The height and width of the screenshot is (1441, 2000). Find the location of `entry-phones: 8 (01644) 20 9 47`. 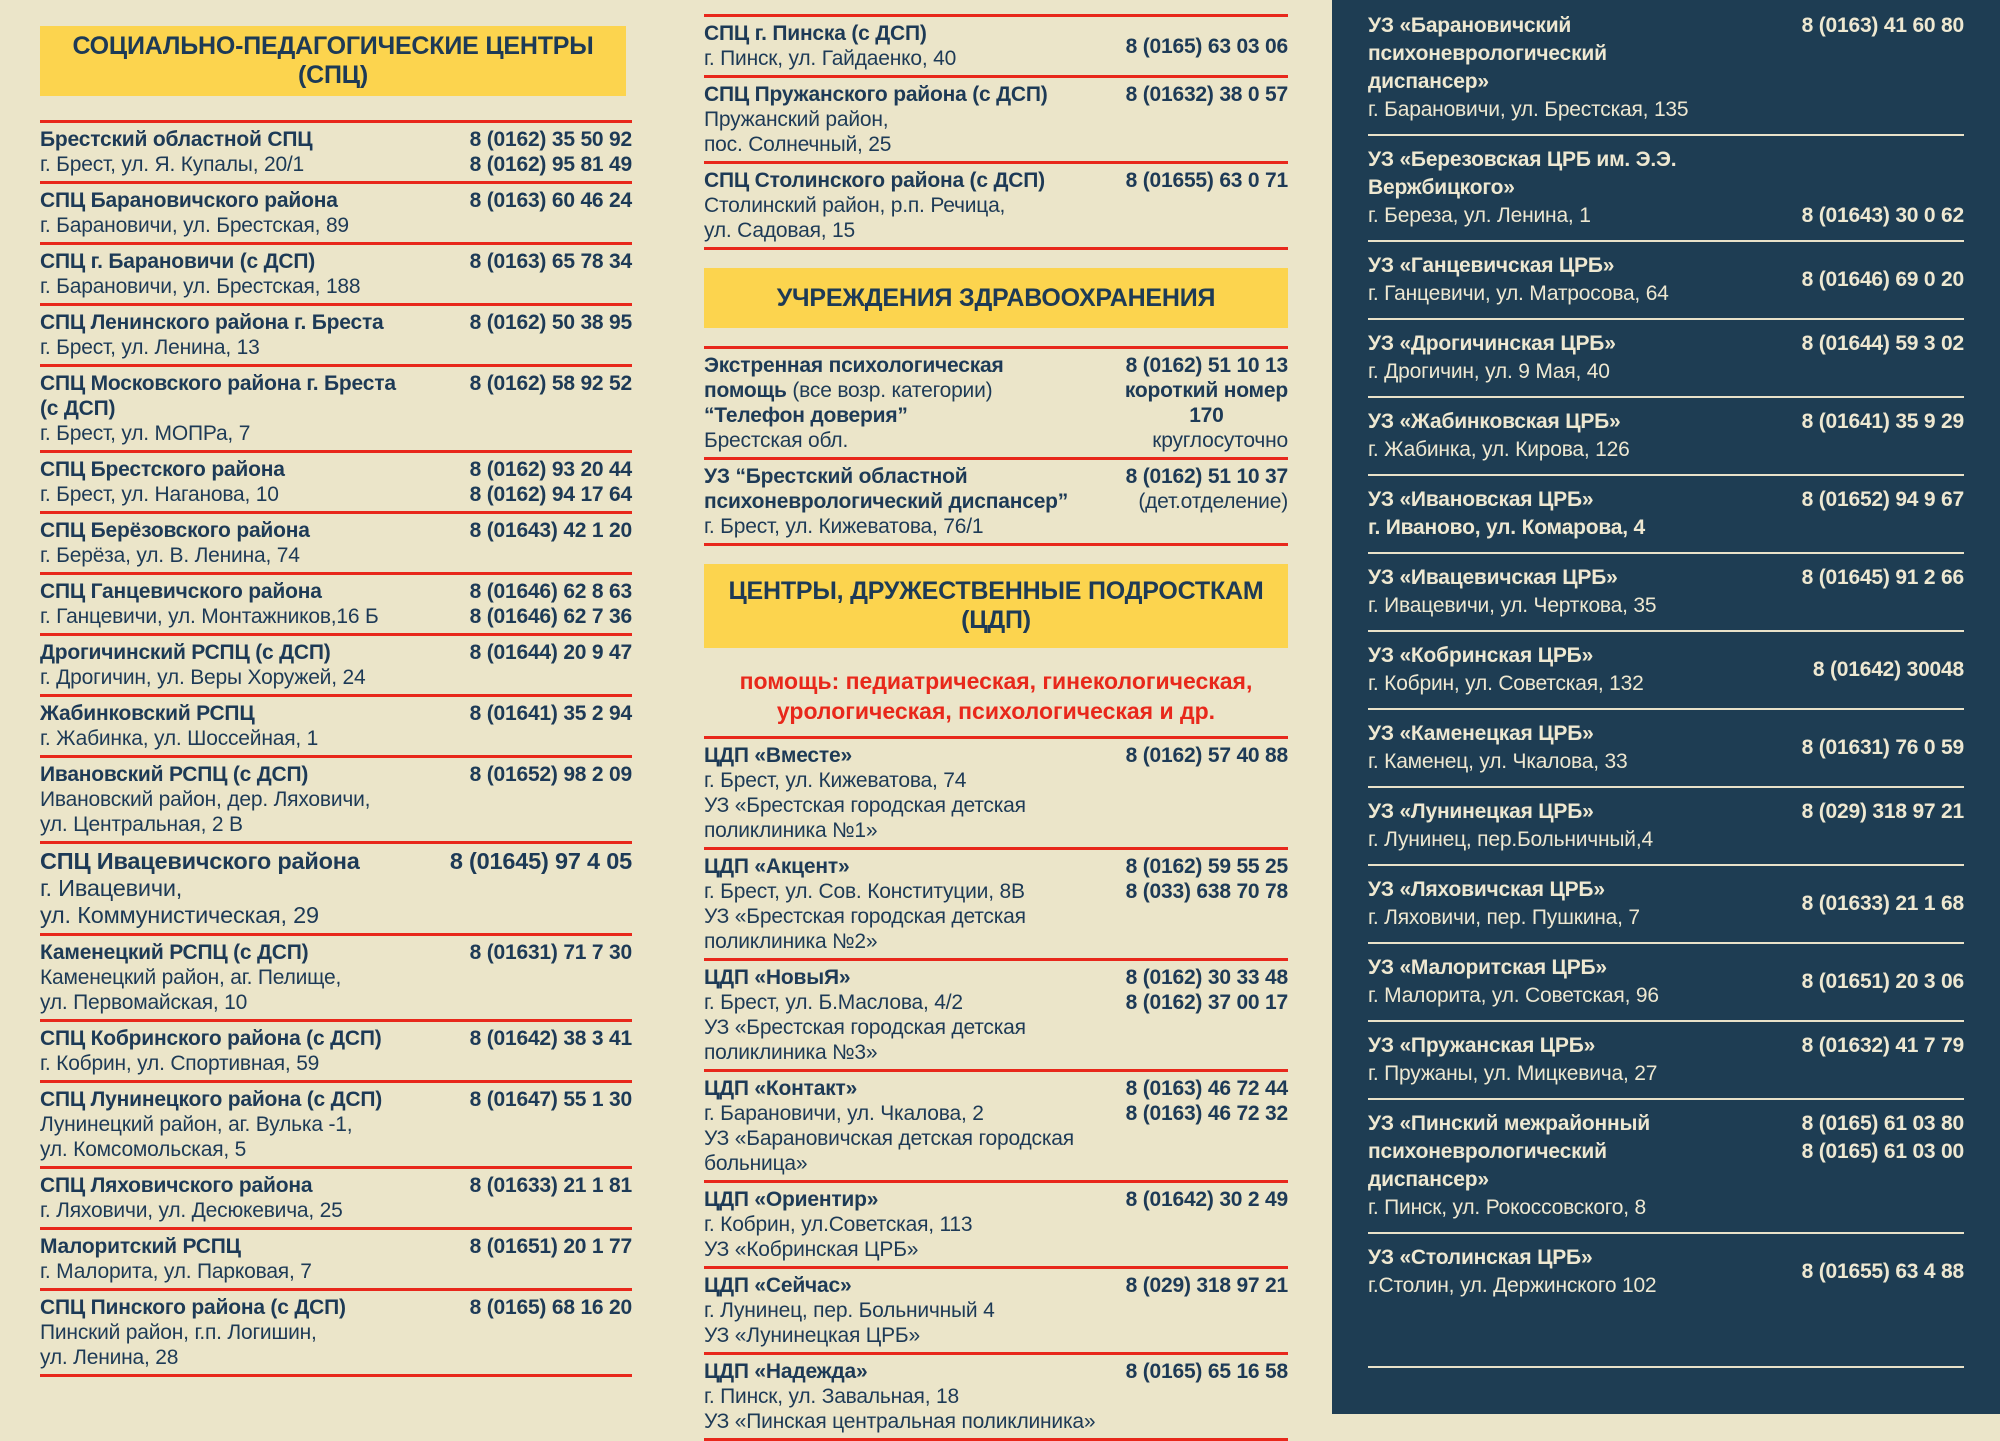

entry-phones: 8 (01644) 20 9 47 is located at coordinates (551, 665).